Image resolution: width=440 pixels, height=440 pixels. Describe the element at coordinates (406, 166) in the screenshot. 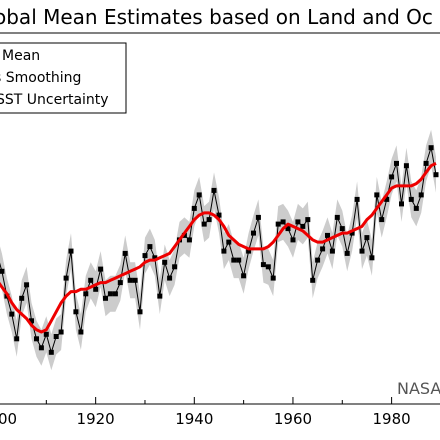

I see `mean-marker-1983` at that location.